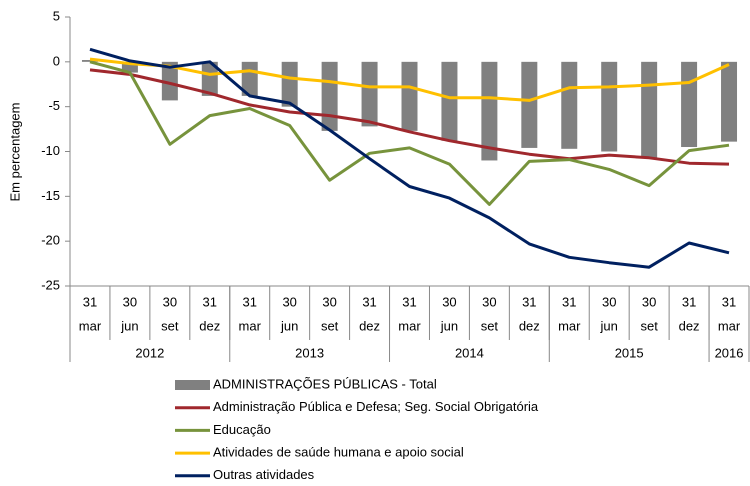 This screenshot has height=486, width=750. What do you see at coordinates (50, 284) in the screenshot?
I see `y-tick-label: -25` at bounding box center [50, 284].